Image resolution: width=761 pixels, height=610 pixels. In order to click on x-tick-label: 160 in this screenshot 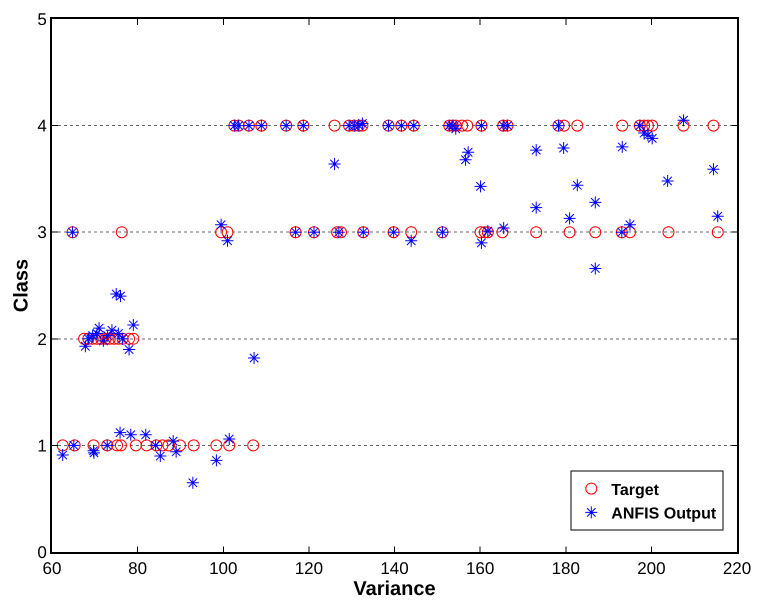, I will do `click(480, 568)`.